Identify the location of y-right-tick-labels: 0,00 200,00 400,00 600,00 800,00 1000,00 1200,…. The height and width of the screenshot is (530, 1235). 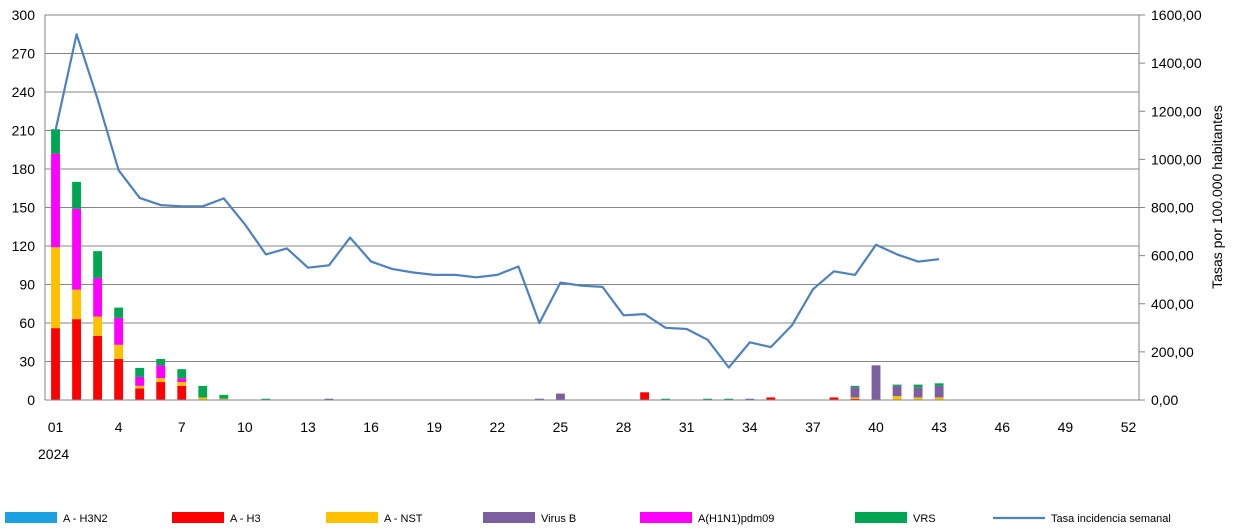
(1170, 207).